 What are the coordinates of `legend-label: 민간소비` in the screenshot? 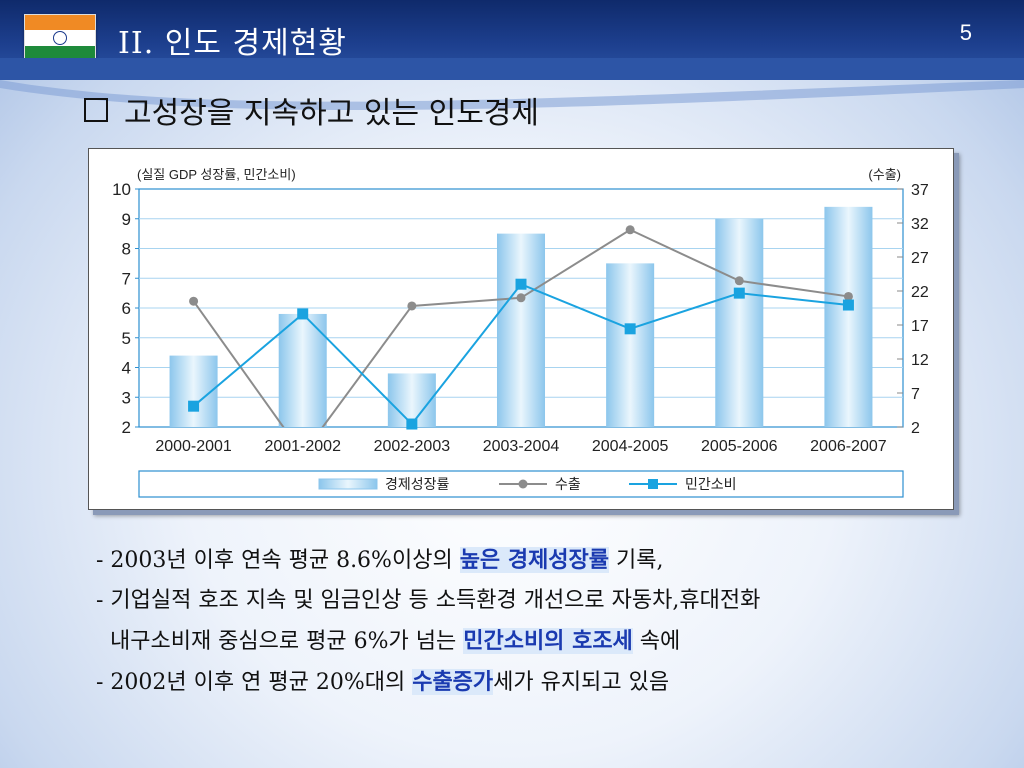 It's located at (711, 484).